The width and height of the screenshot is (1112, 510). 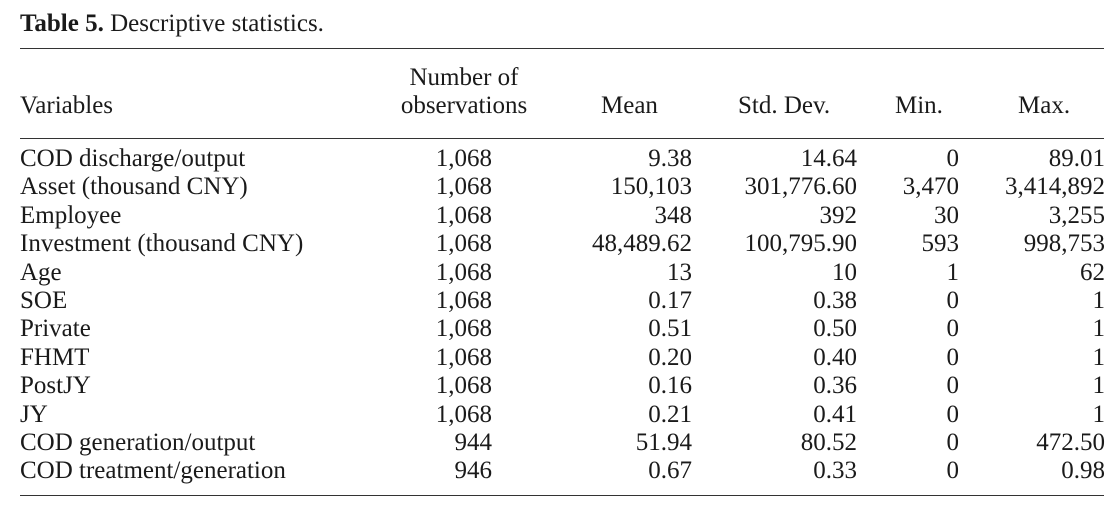 I want to click on cell-min: 30, so click(x=946, y=215).